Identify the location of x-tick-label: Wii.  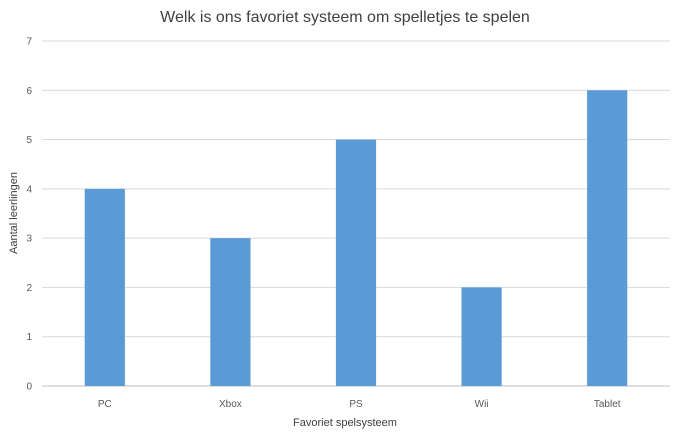
(482, 404).